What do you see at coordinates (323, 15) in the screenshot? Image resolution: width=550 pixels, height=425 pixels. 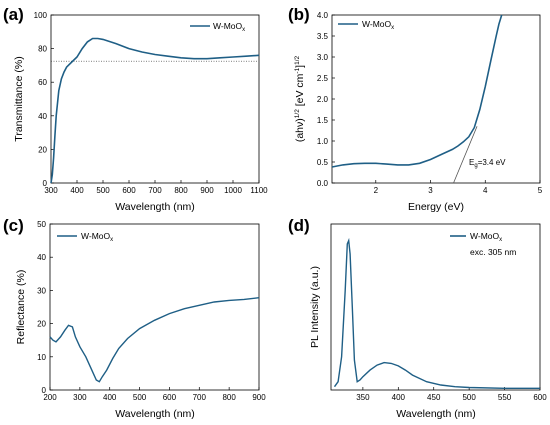 I see `panel-b-y-tick-label: 4.0` at bounding box center [323, 15].